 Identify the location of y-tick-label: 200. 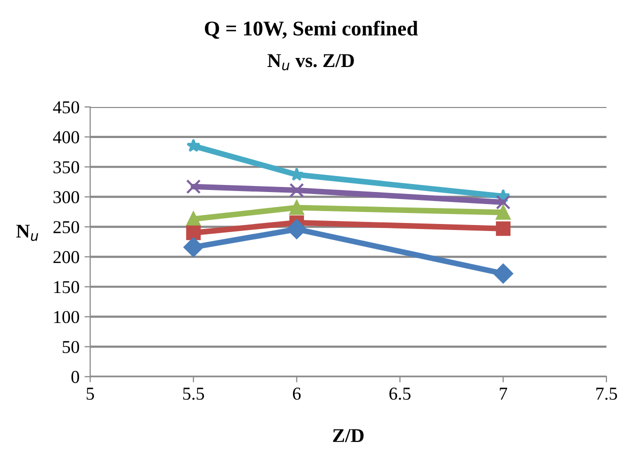
(66, 257).